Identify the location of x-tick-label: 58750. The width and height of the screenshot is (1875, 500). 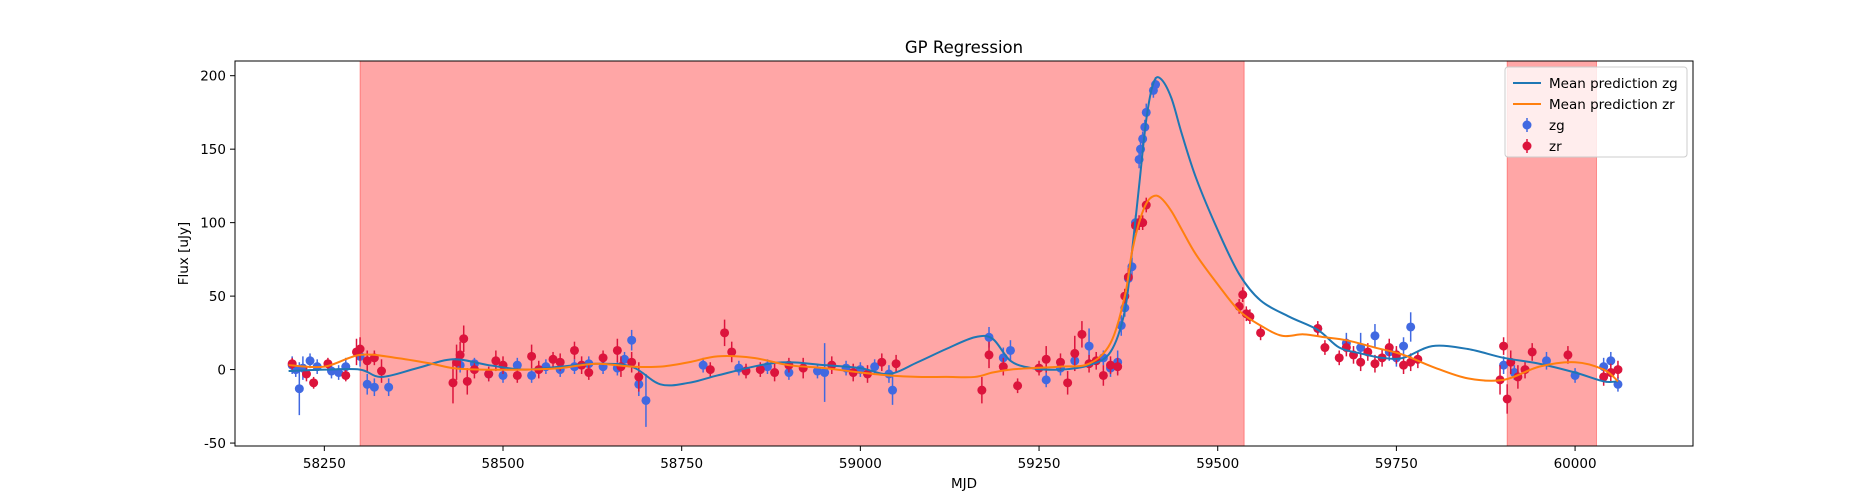
(681, 464).